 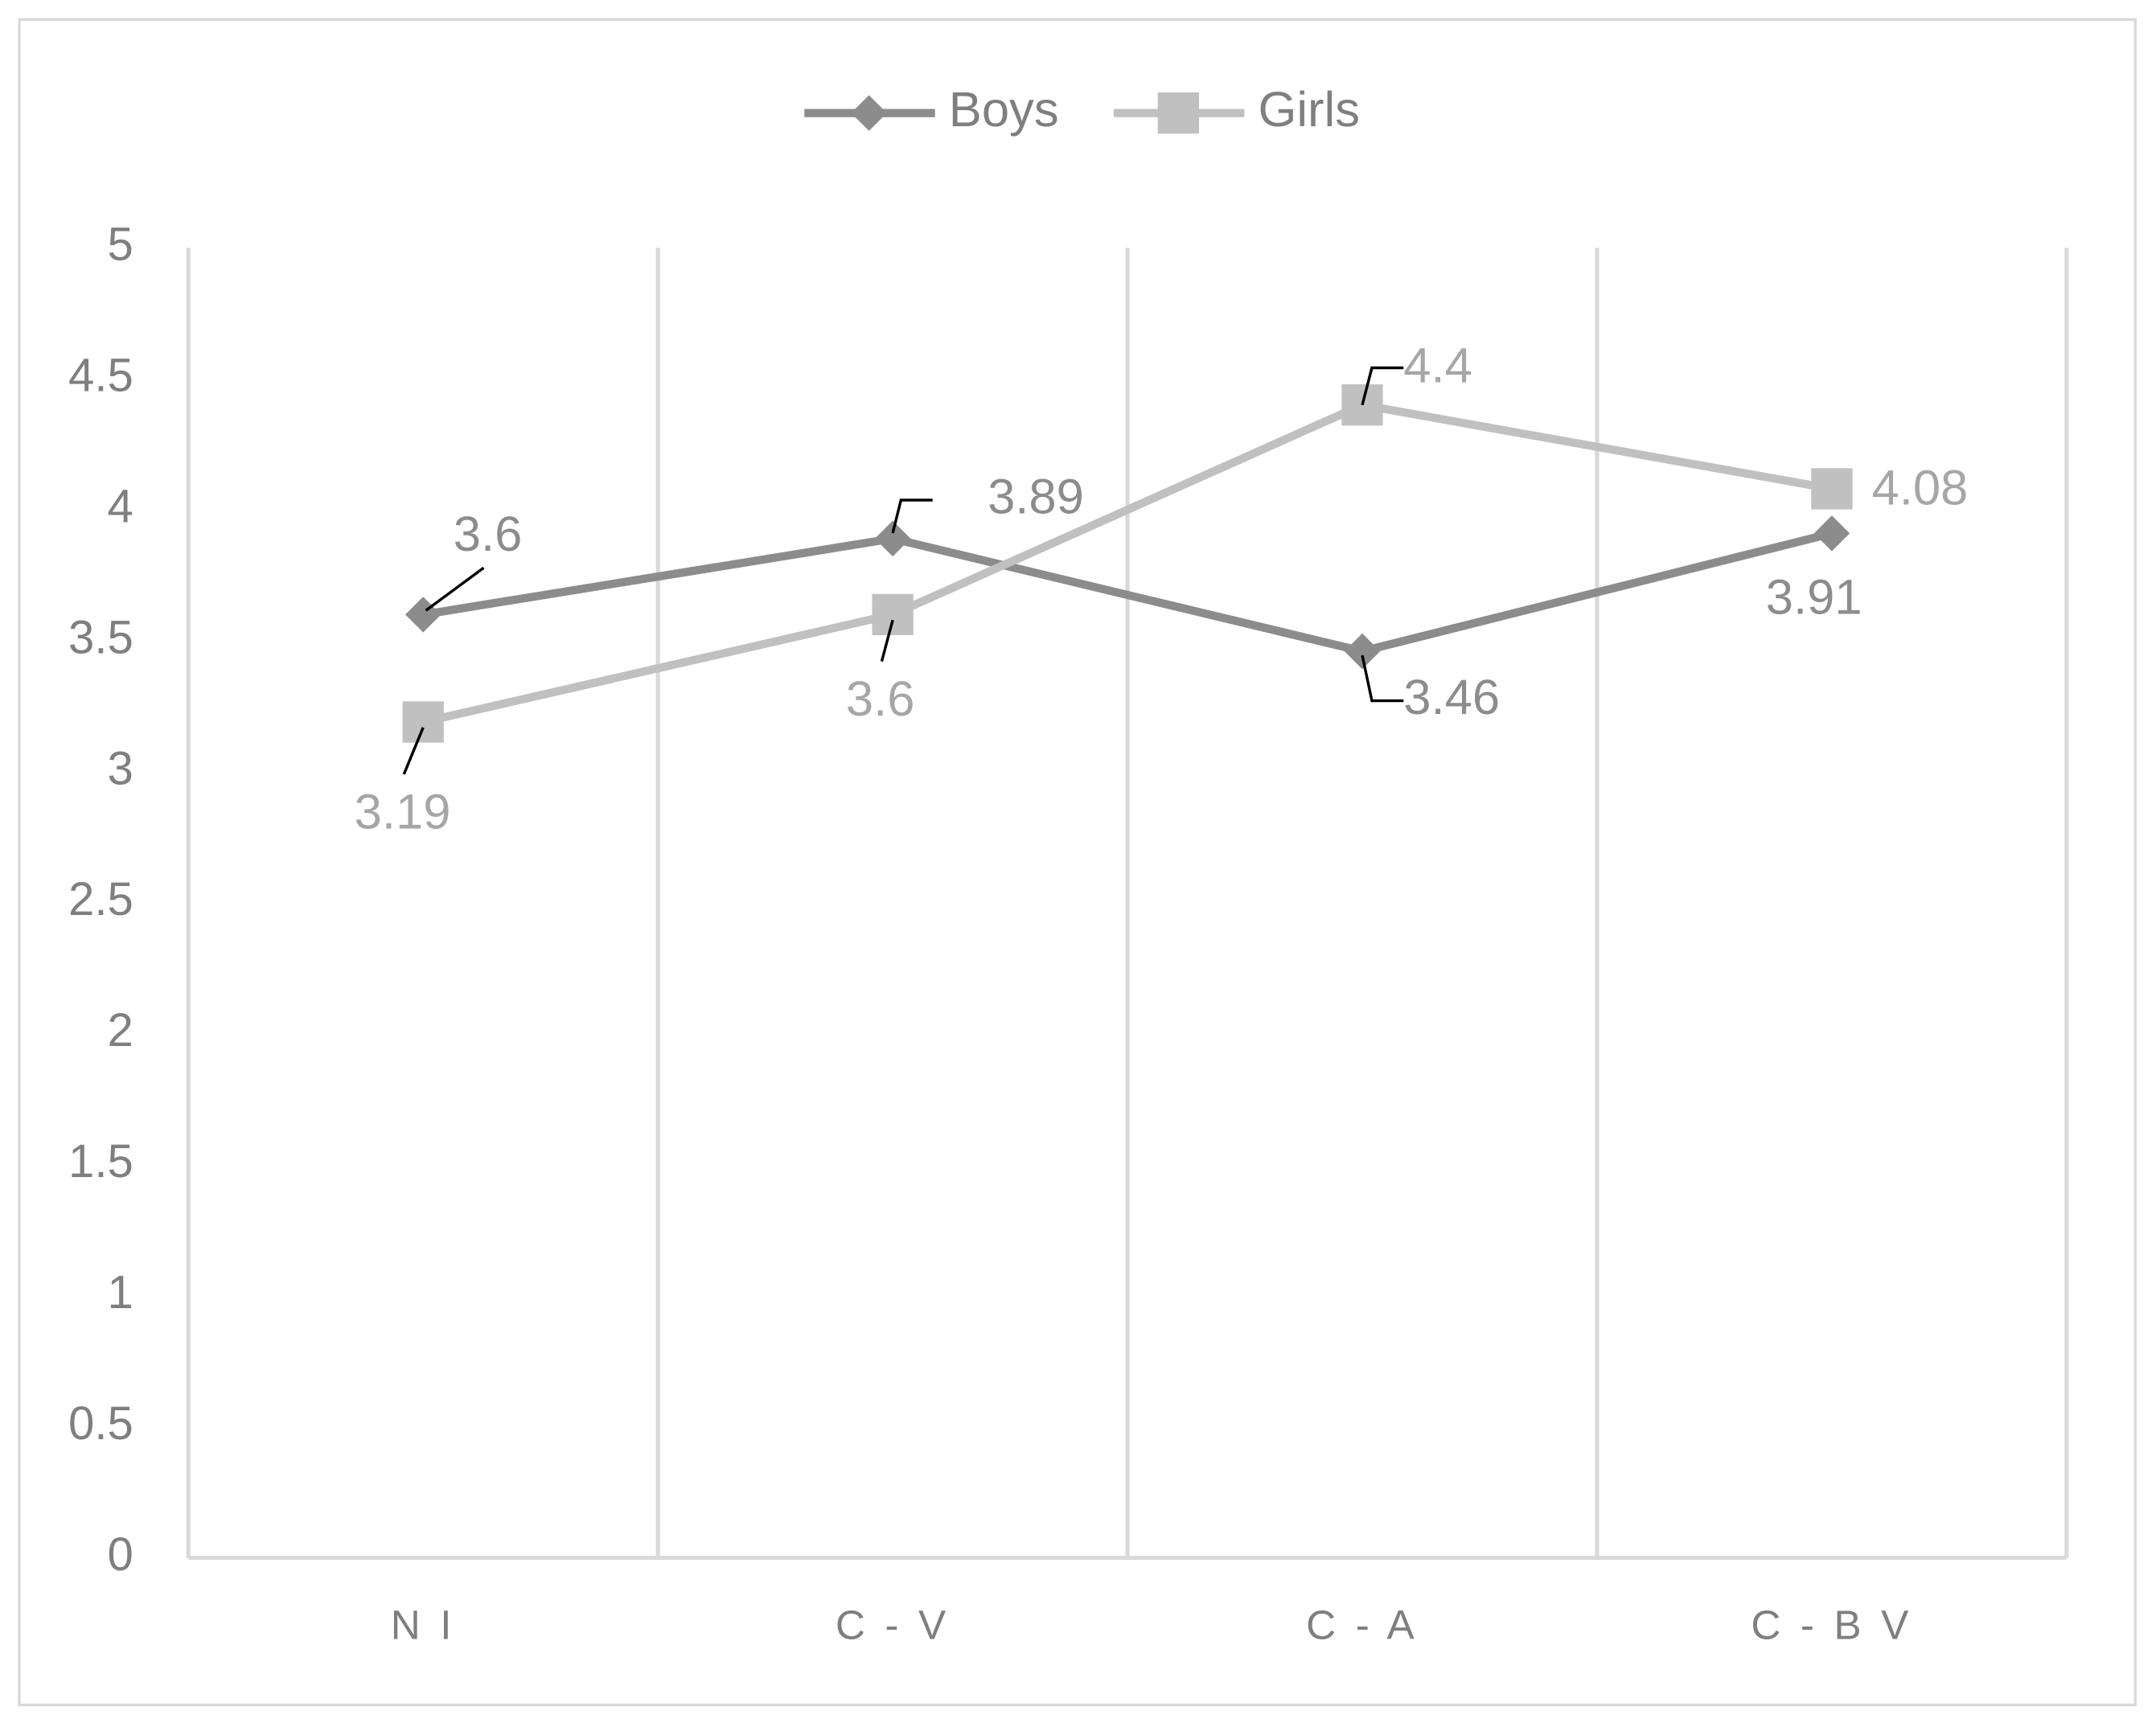 What do you see at coordinates (120, 1292) in the screenshot?
I see `y-tick-label: 1` at bounding box center [120, 1292].